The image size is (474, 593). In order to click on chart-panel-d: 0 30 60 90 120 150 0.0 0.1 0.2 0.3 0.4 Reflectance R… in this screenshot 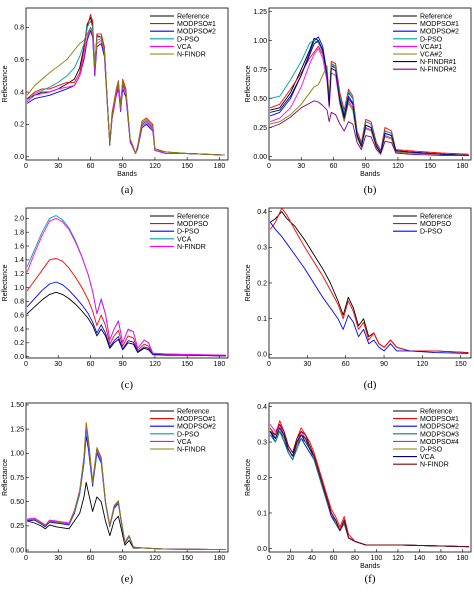, I will do `click(358, 299)`.